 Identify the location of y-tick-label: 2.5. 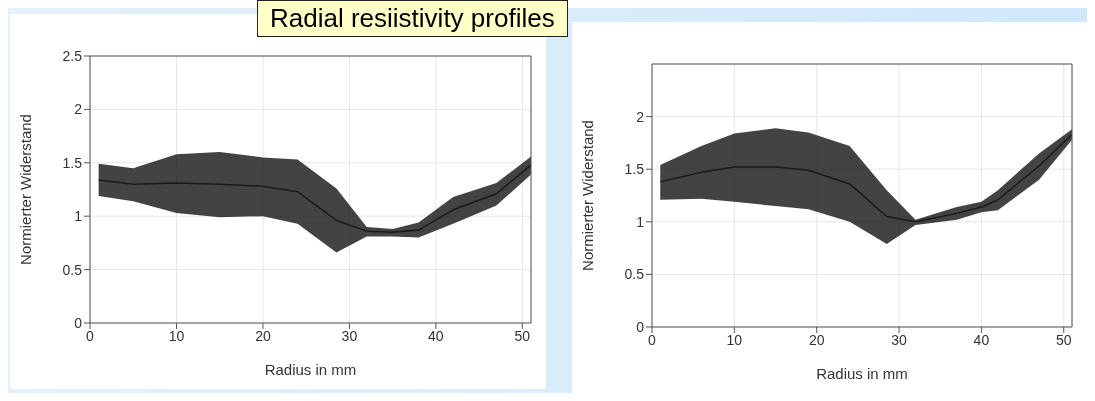
(72, 55).